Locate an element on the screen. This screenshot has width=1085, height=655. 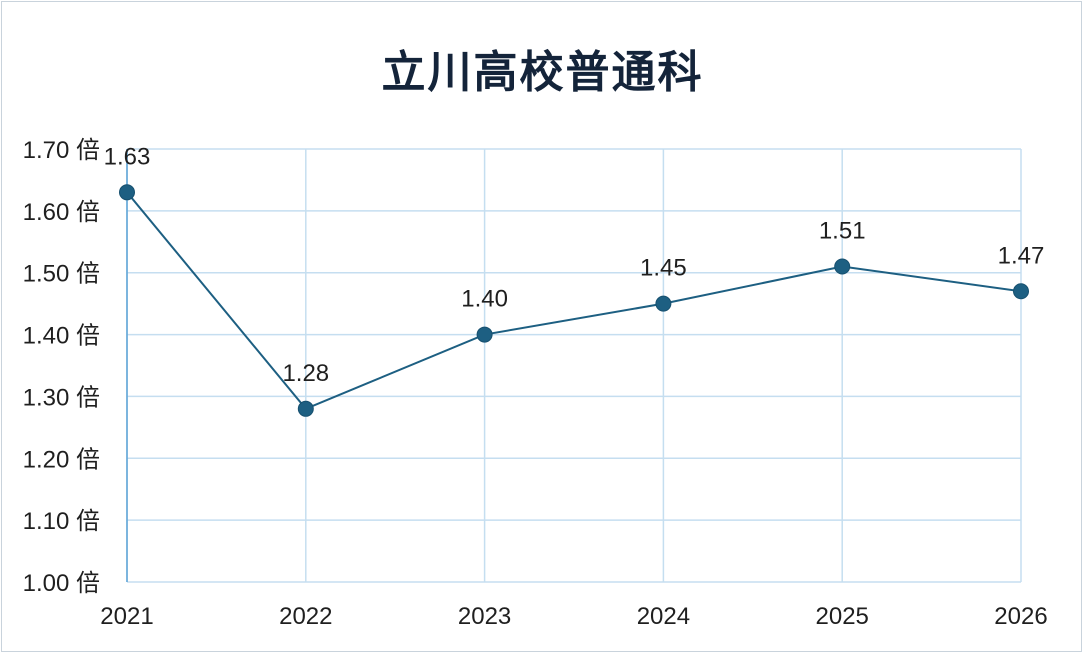
x-tick-label: 2021 is located at coordinates (126, 616).